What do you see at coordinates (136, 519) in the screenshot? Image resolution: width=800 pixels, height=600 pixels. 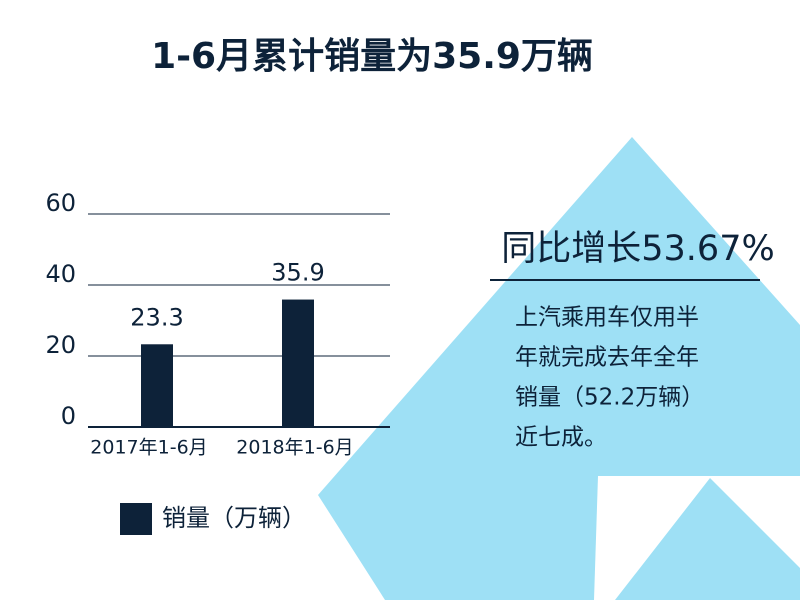 I see `legend-swatch` at bounding box center [136, 519].